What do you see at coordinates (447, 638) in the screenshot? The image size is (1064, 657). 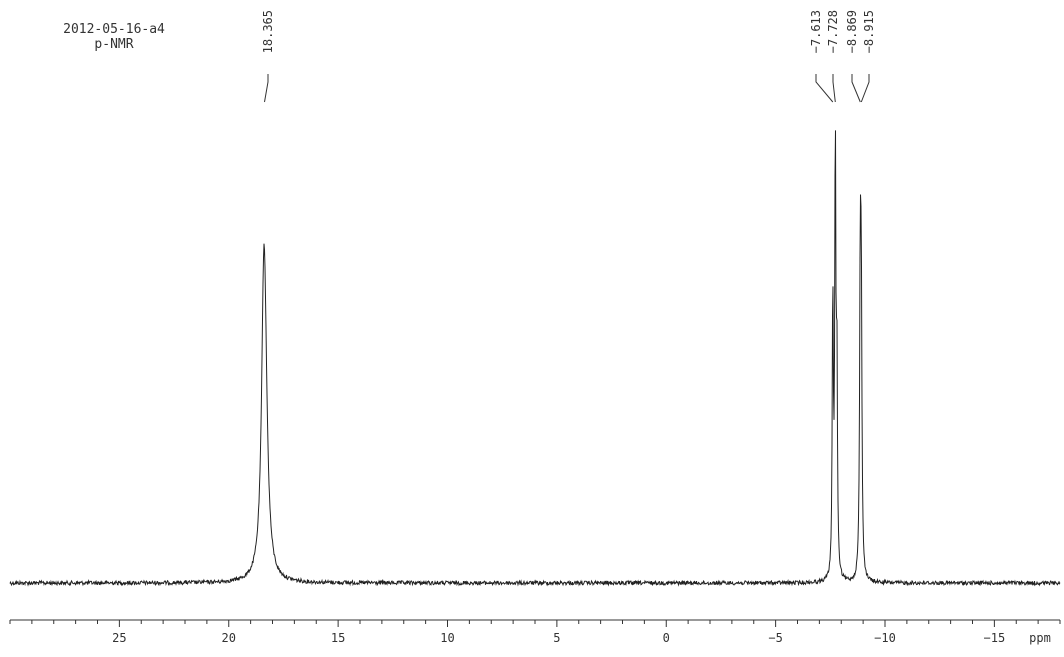 I see `x-tick-label: 10` at bounding box center [447, 638].